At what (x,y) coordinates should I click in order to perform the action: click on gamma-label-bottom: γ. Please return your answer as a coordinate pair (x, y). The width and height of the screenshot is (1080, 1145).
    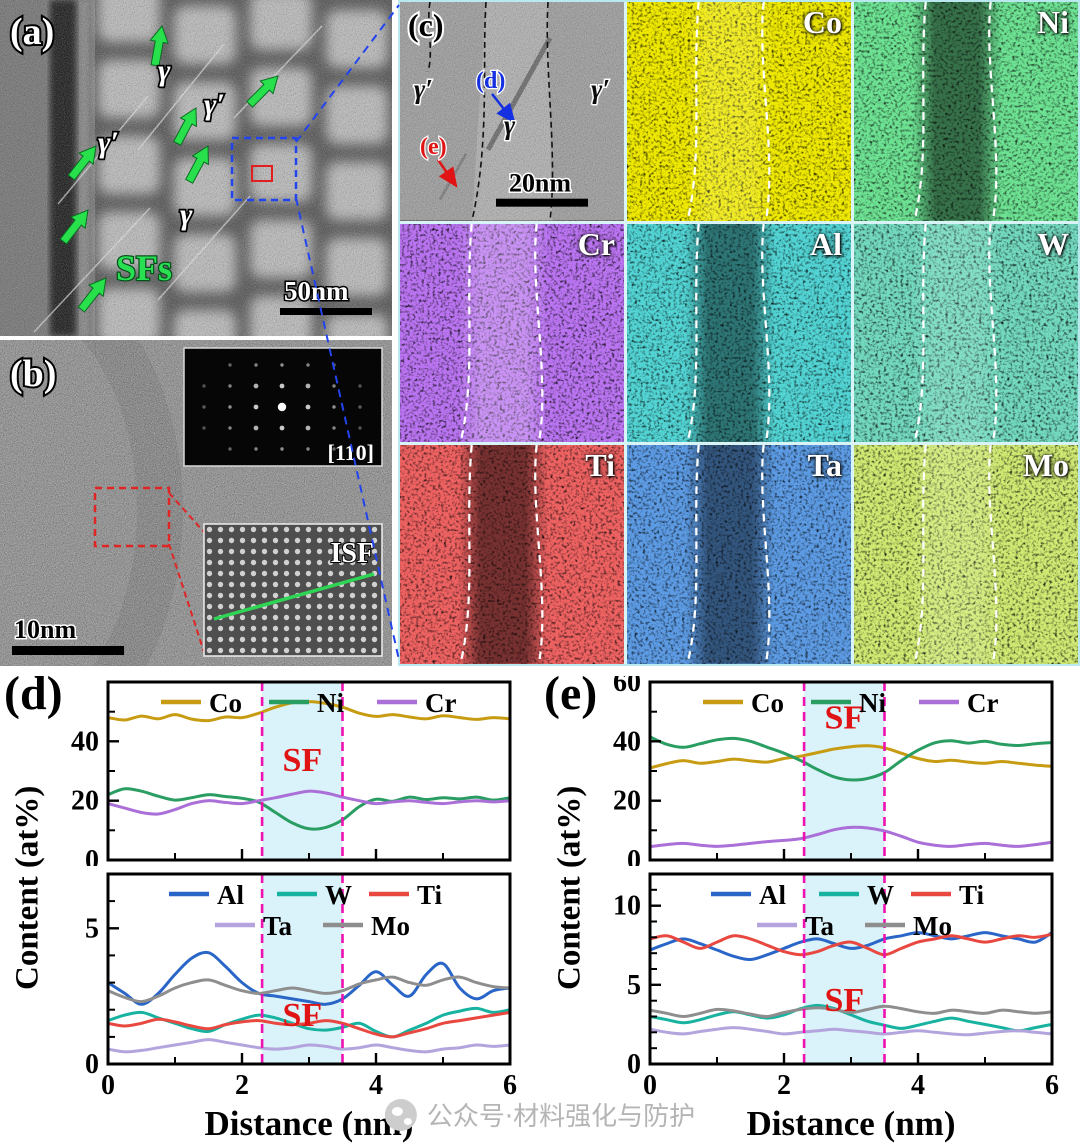
    Looking at the image, I should click on (186, 214).